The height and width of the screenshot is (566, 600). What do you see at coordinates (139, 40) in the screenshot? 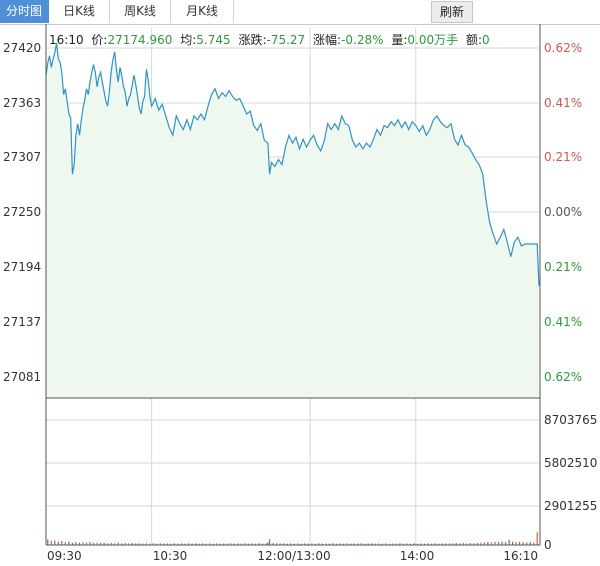
I see `info-price: 27174.960` at bounding box center [139, 40].